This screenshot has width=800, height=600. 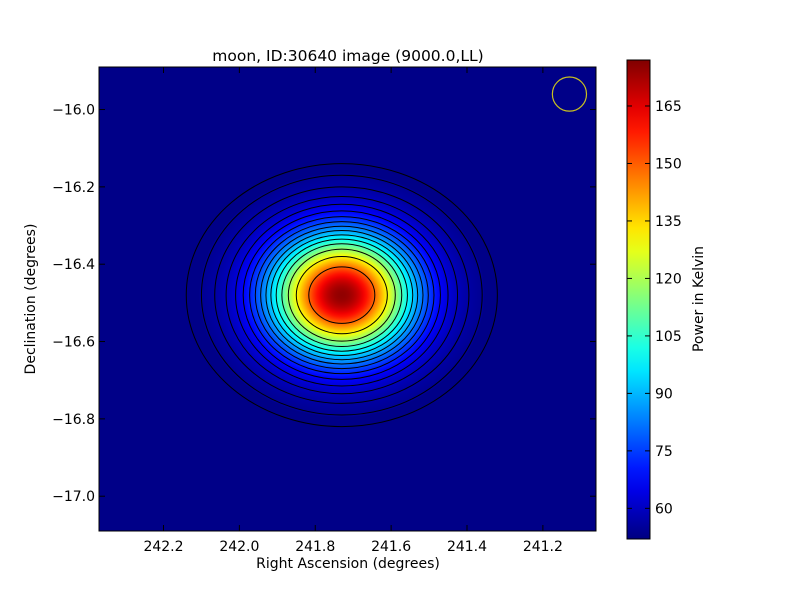 I want to click on y-tick-label: −16.4, so click(x=73, y=265).